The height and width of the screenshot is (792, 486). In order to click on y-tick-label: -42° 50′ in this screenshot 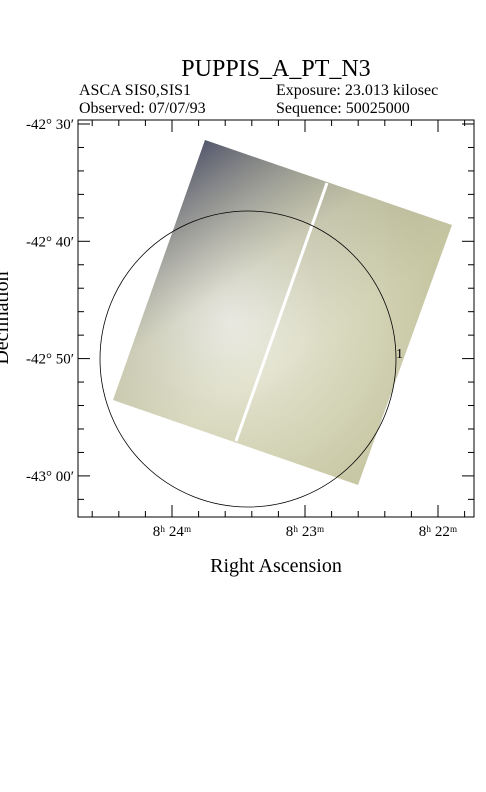, I will do `click(50, 360)`.